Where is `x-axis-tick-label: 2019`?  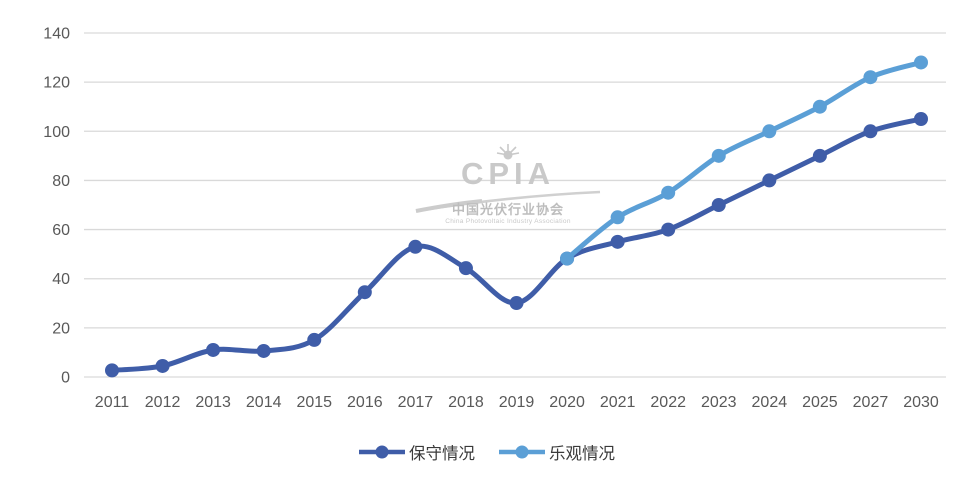 x-axis-tick-label: 2019 is located at coordinates (517, 402).